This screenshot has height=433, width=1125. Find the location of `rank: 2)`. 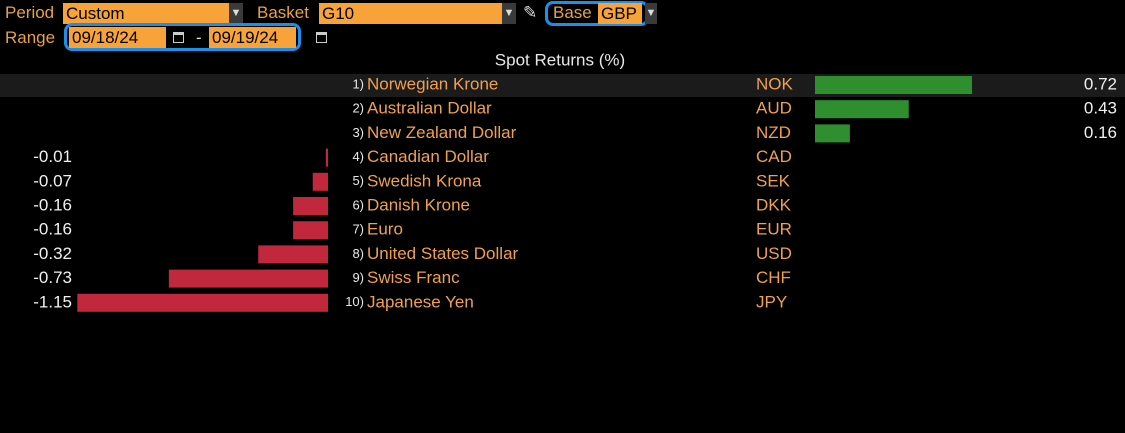

rank: 2) is located at coordinates (358, 108).